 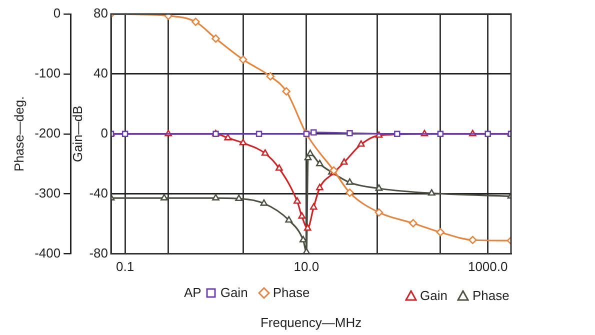 I want to click on x-axis-title: Frequency—MHz, so click(x=311, y=322).